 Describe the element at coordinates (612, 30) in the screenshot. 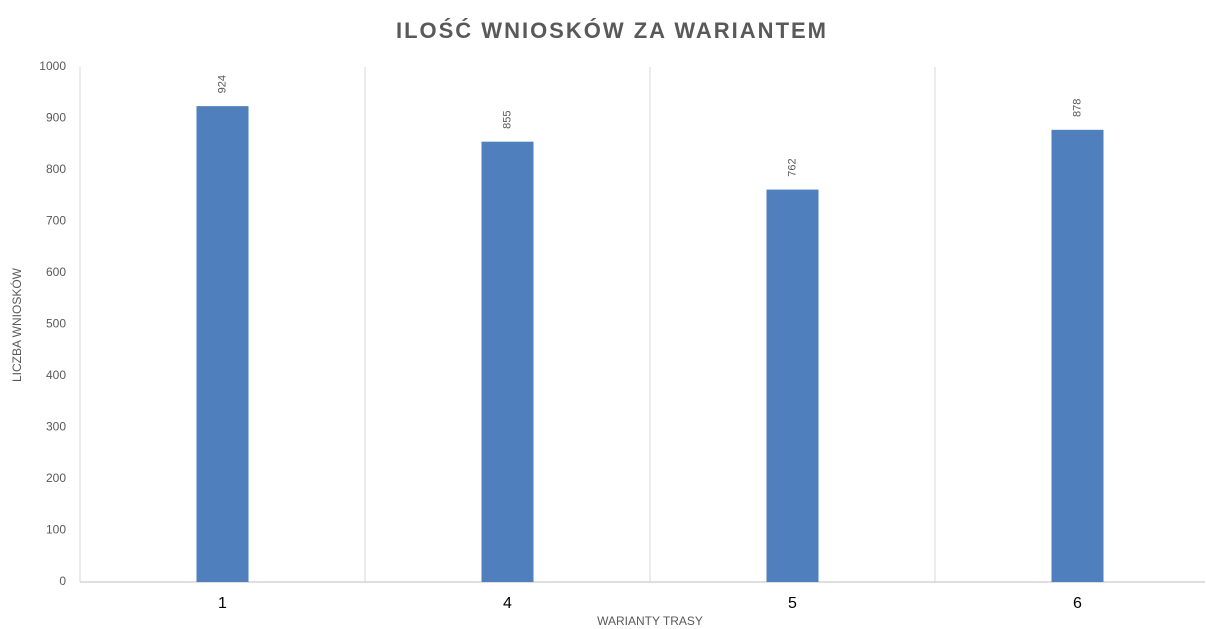

I see `chart-title: ILOŚĆ WNIOSKÓW ZA WARIANTEM` at that location.